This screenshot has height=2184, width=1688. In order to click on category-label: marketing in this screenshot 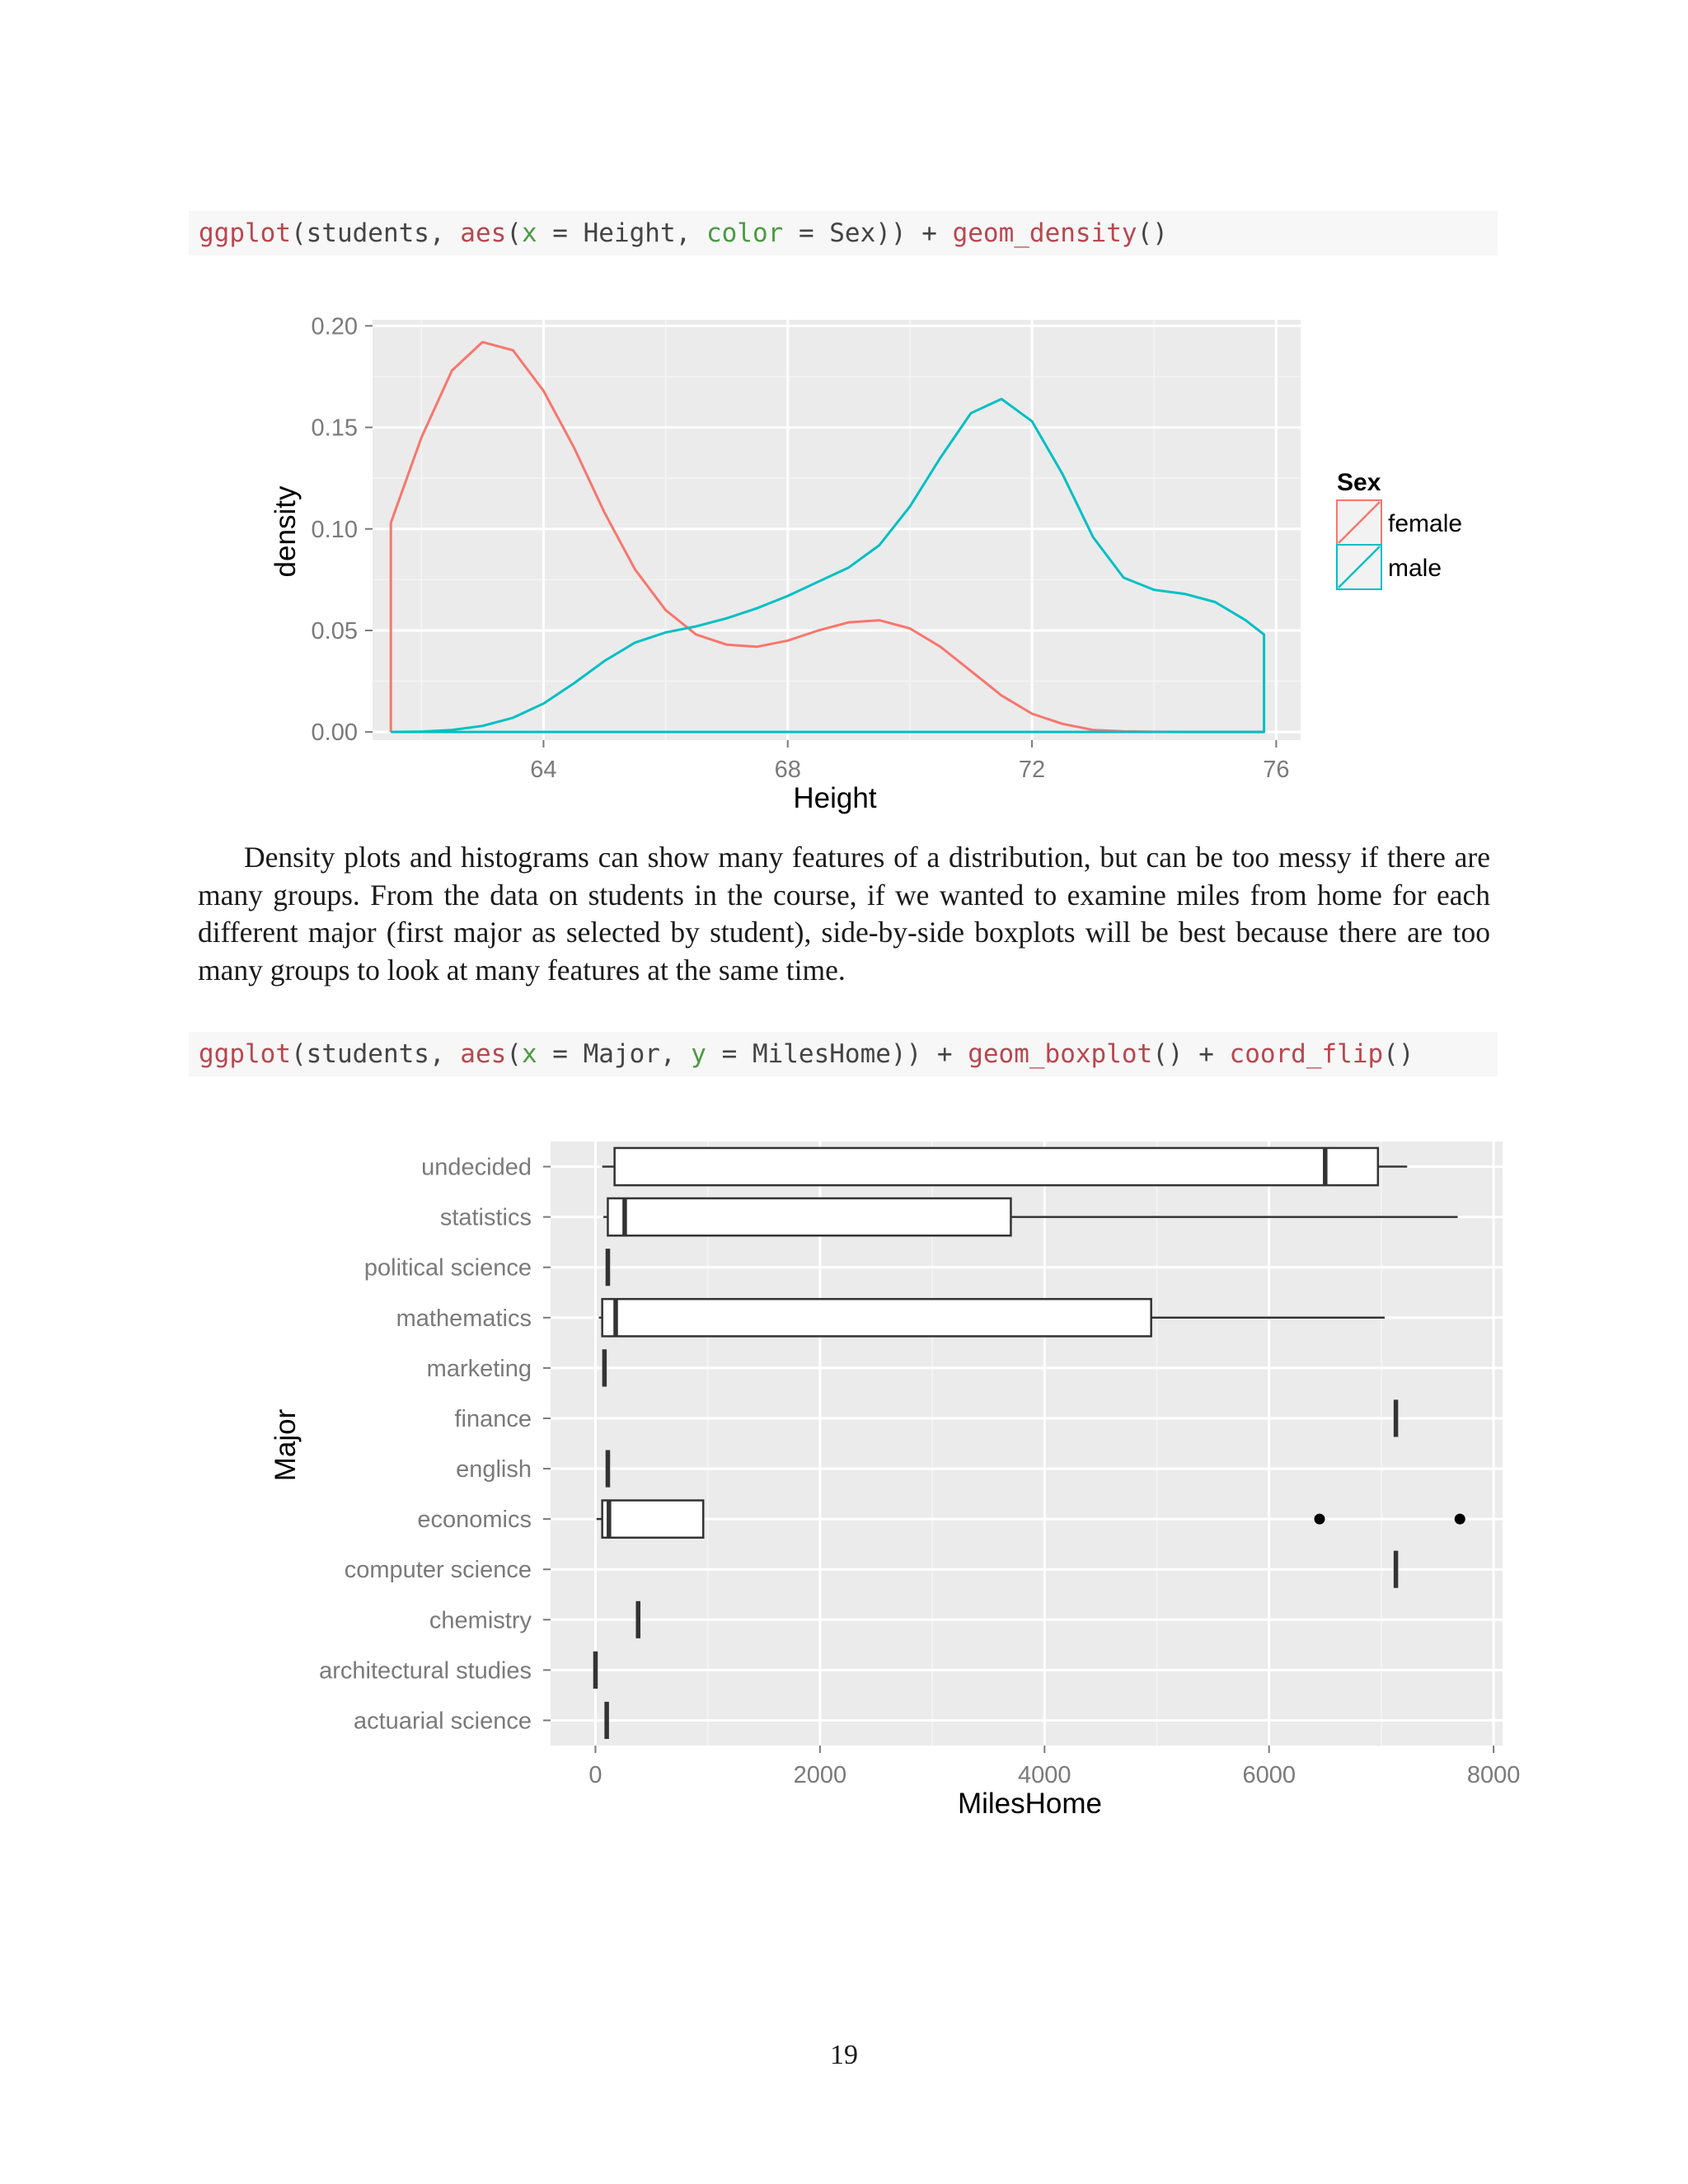, I will do `click(480, 1369)`.